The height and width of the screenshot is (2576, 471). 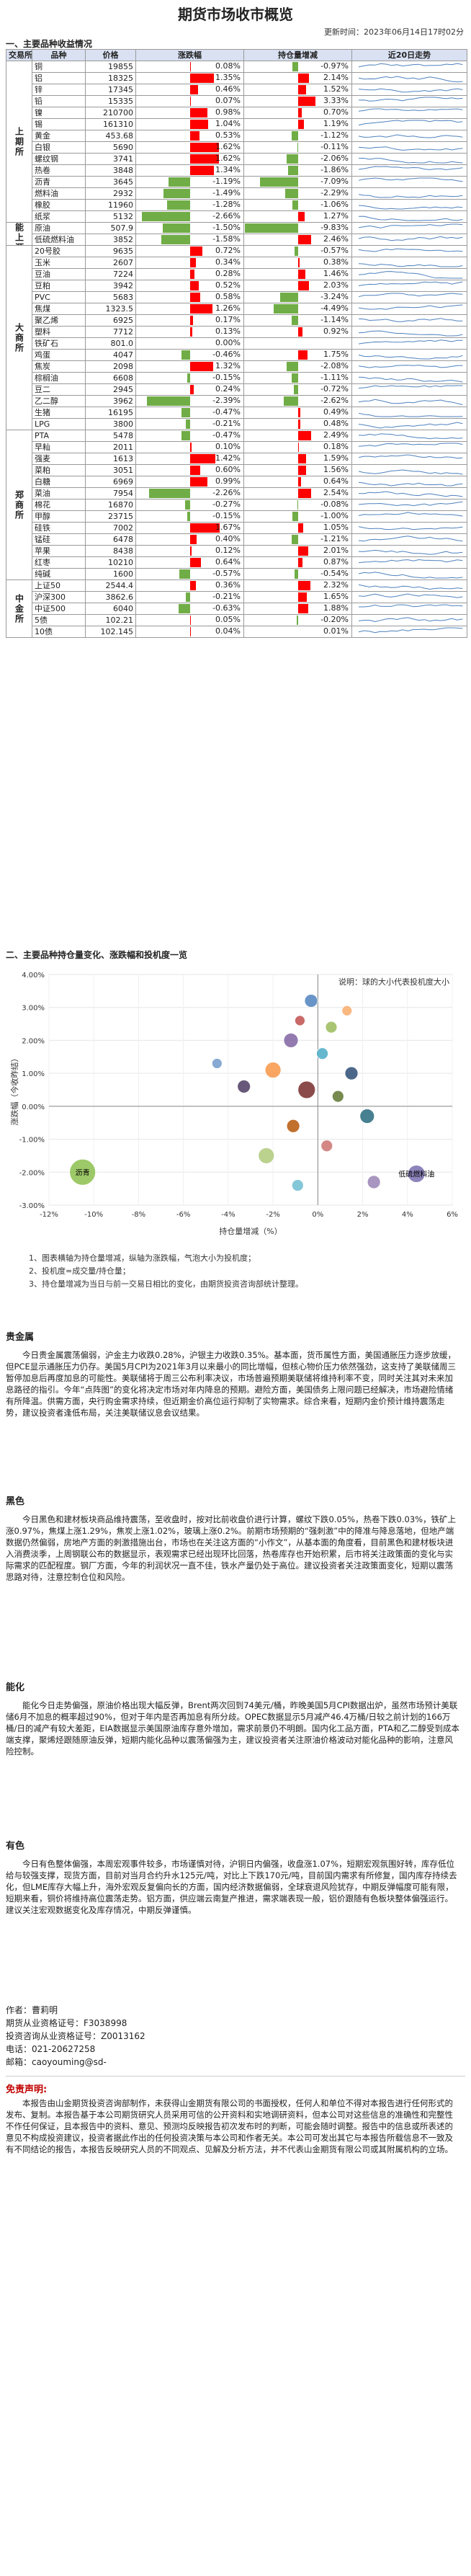 I want to click on x-tick-label: -2%, so click(x=272, y=1215).